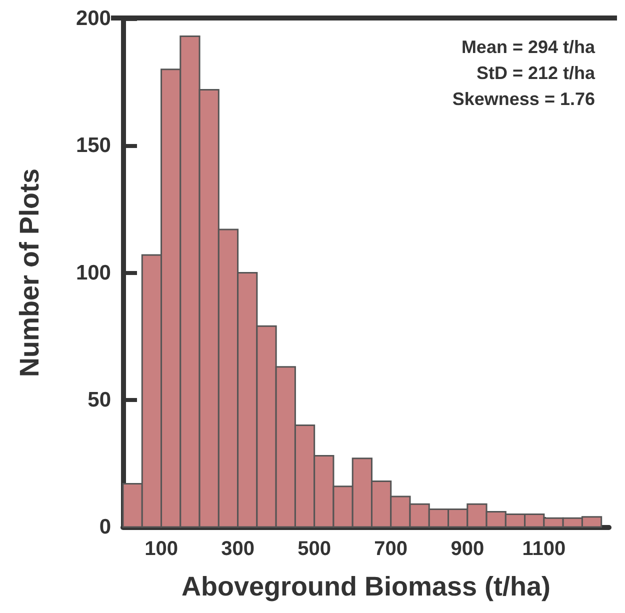 Image resolution: width=625 pixels, height=613 pixels. What do you see at coordinates (161, 549) in the screenshot?
I see `x-tick-label: 100` at bounding box center [161, 549].